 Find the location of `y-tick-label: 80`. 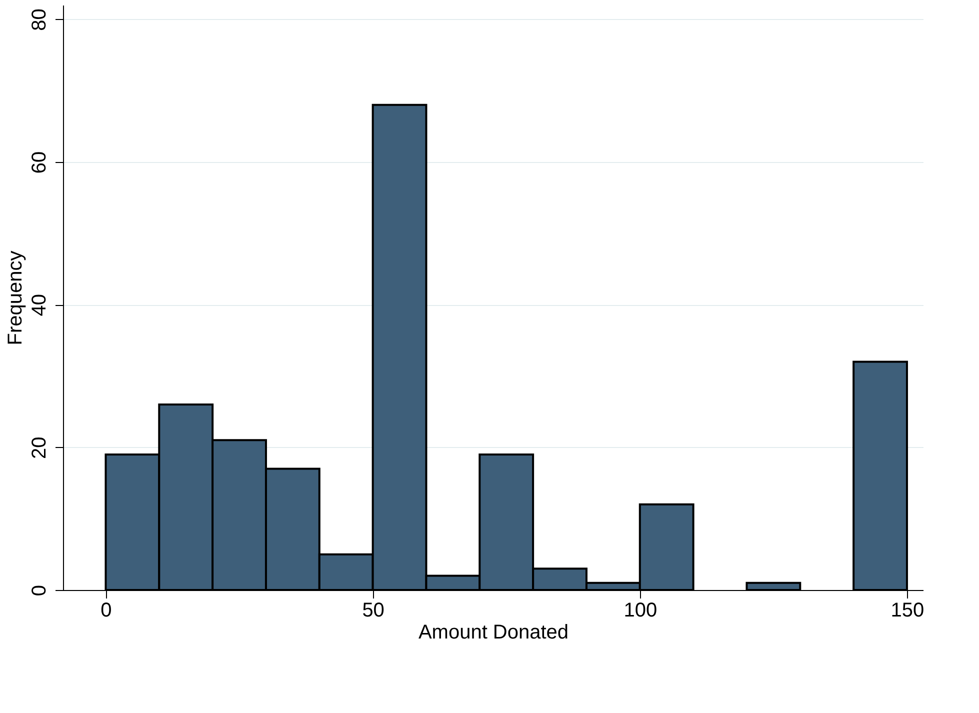

y-tick-label: 80 is located at coordinates (39, 19).